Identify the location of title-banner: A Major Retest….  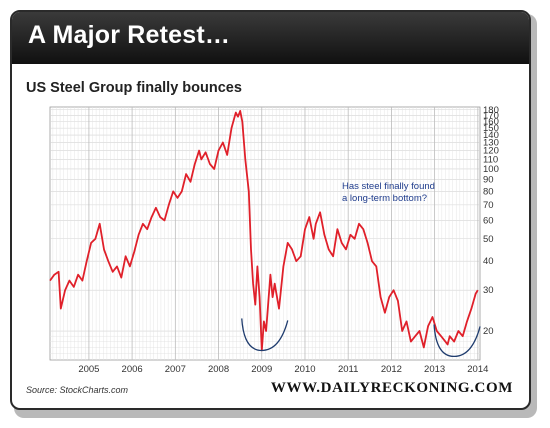
(270, 38).